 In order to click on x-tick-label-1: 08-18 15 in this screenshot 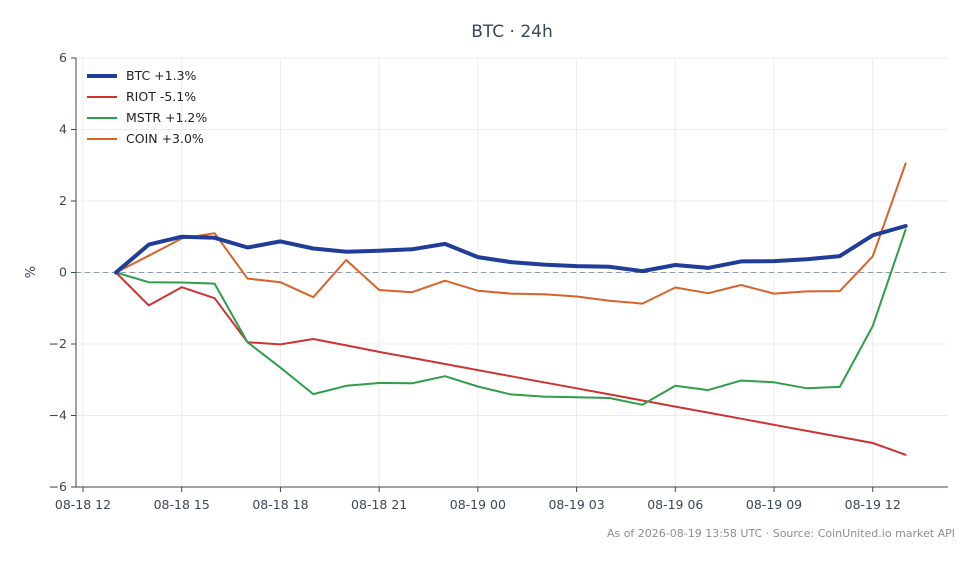, I will do `click(182, 504)`.